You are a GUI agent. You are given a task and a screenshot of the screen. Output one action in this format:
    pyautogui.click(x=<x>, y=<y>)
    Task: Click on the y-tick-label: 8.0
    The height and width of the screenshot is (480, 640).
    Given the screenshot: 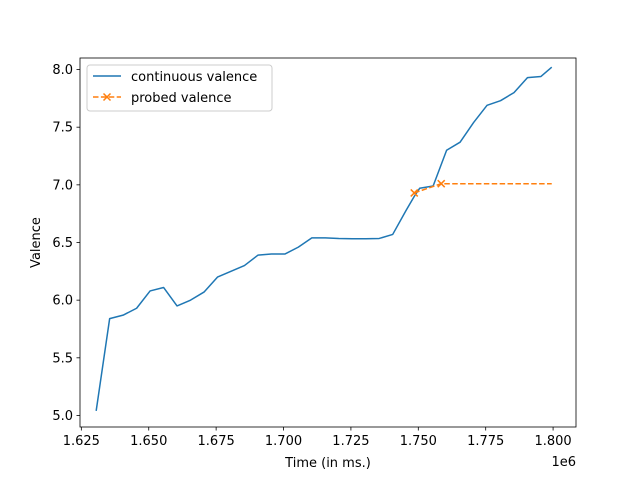 What is the action you would take?
    pyautogui.click(x=62, y=70)
    